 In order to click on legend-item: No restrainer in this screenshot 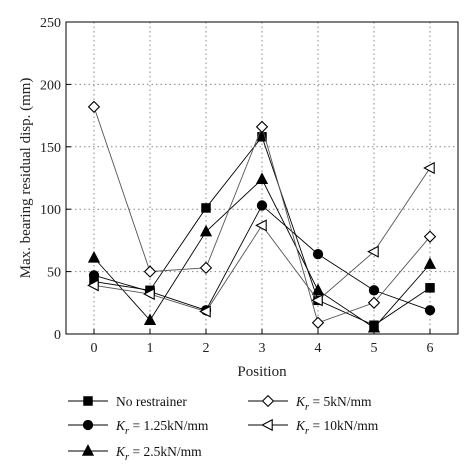, I will do `click(127, 401)`.